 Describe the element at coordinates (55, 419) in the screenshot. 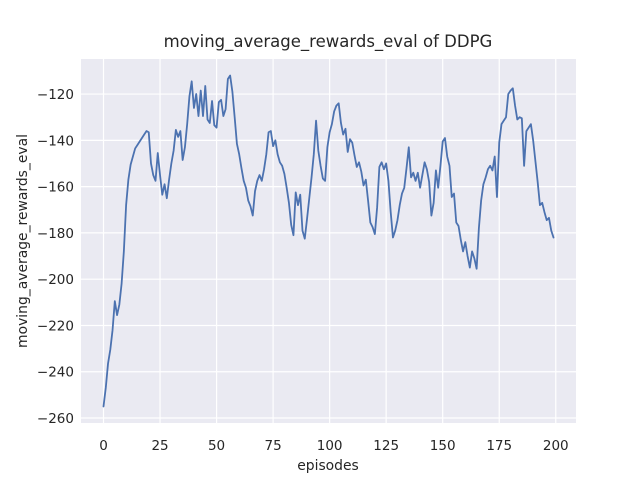

I see `y-tick-label: −260` at that location.